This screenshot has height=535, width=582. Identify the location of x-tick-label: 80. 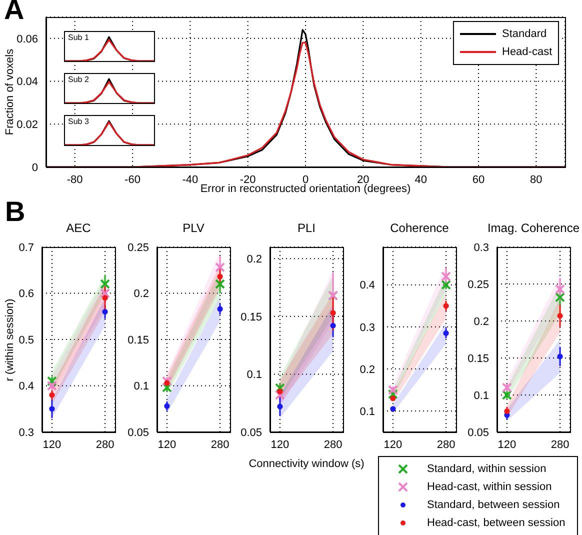
(536, 180).